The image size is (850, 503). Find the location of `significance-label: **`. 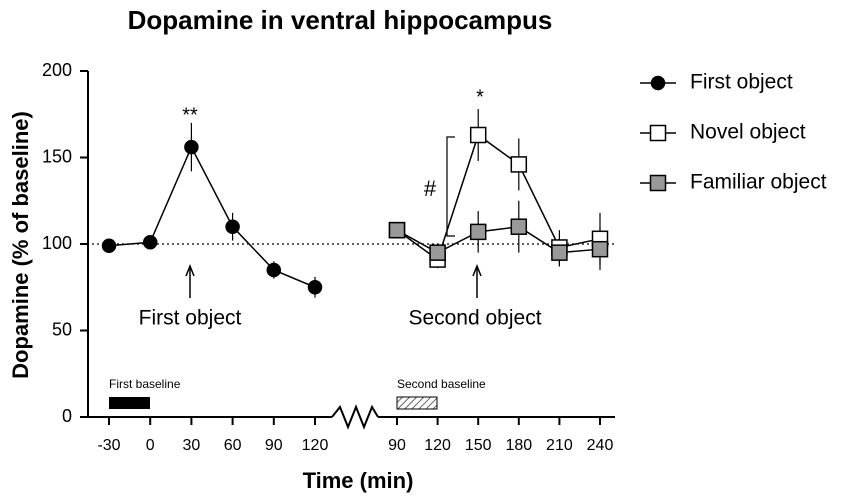

significance-label: ** is located at coordinates (190, 115).